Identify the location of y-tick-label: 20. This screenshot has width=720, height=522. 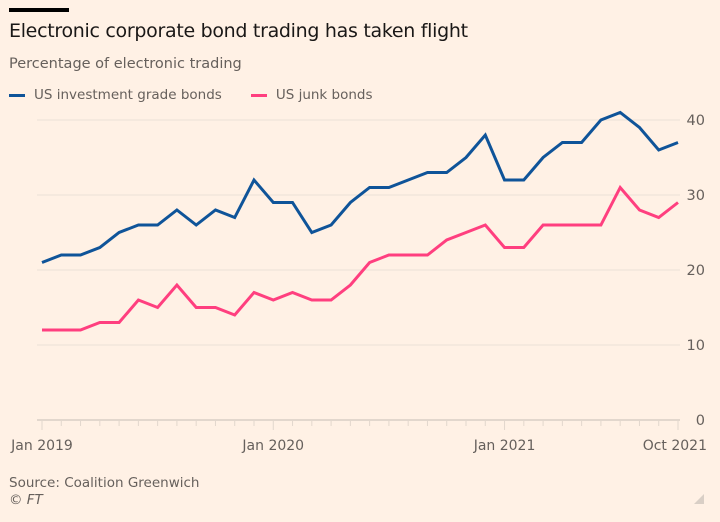
(696, 271).